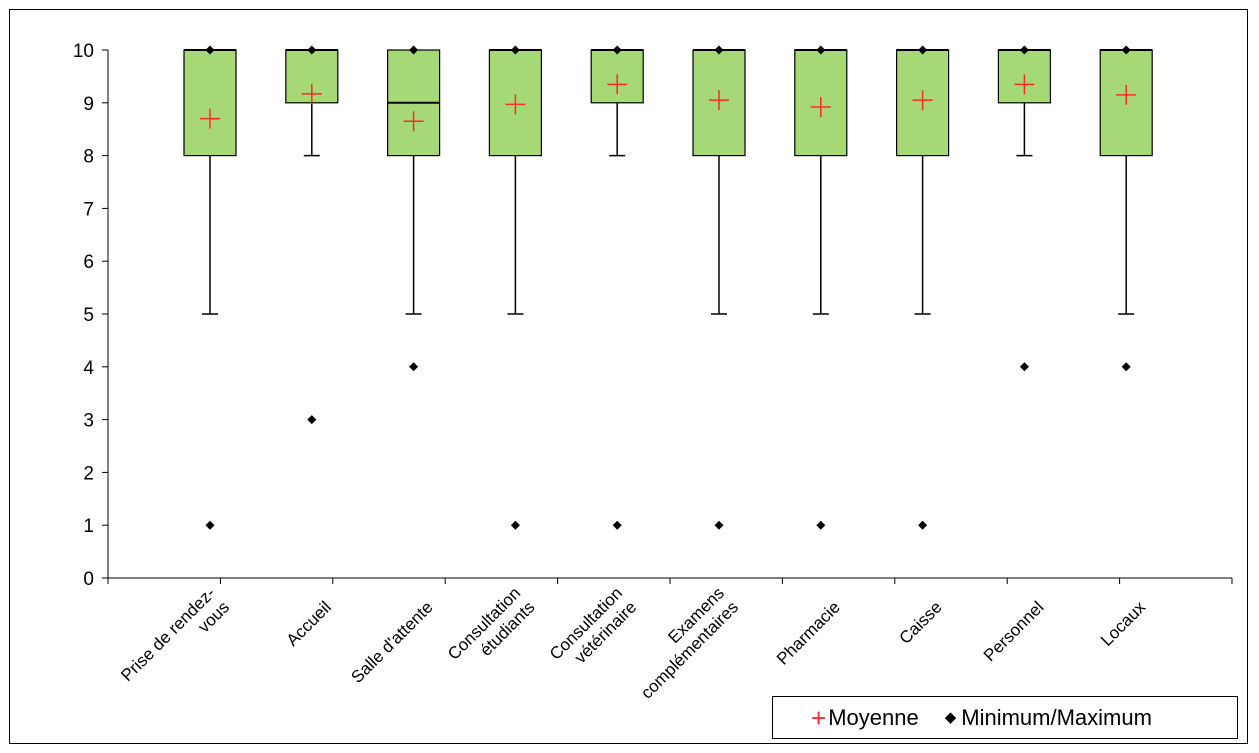  Describe the element at coordinates (1014, 632) in the screenshot. I see `x-category-label: Personnel` at that location.